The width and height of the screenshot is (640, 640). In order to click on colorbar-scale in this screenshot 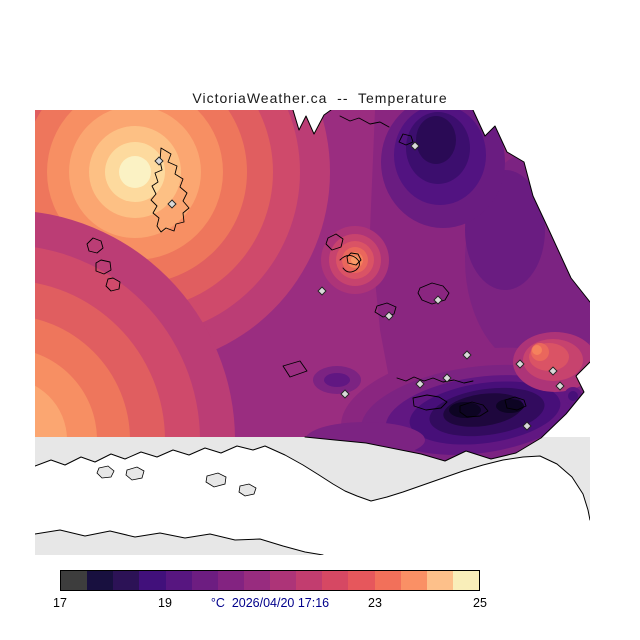, I will do `click(270, 580)`.